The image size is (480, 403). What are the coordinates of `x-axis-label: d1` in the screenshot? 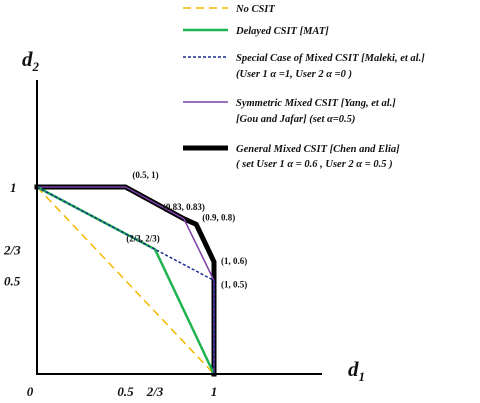 It's located at (356, 370).